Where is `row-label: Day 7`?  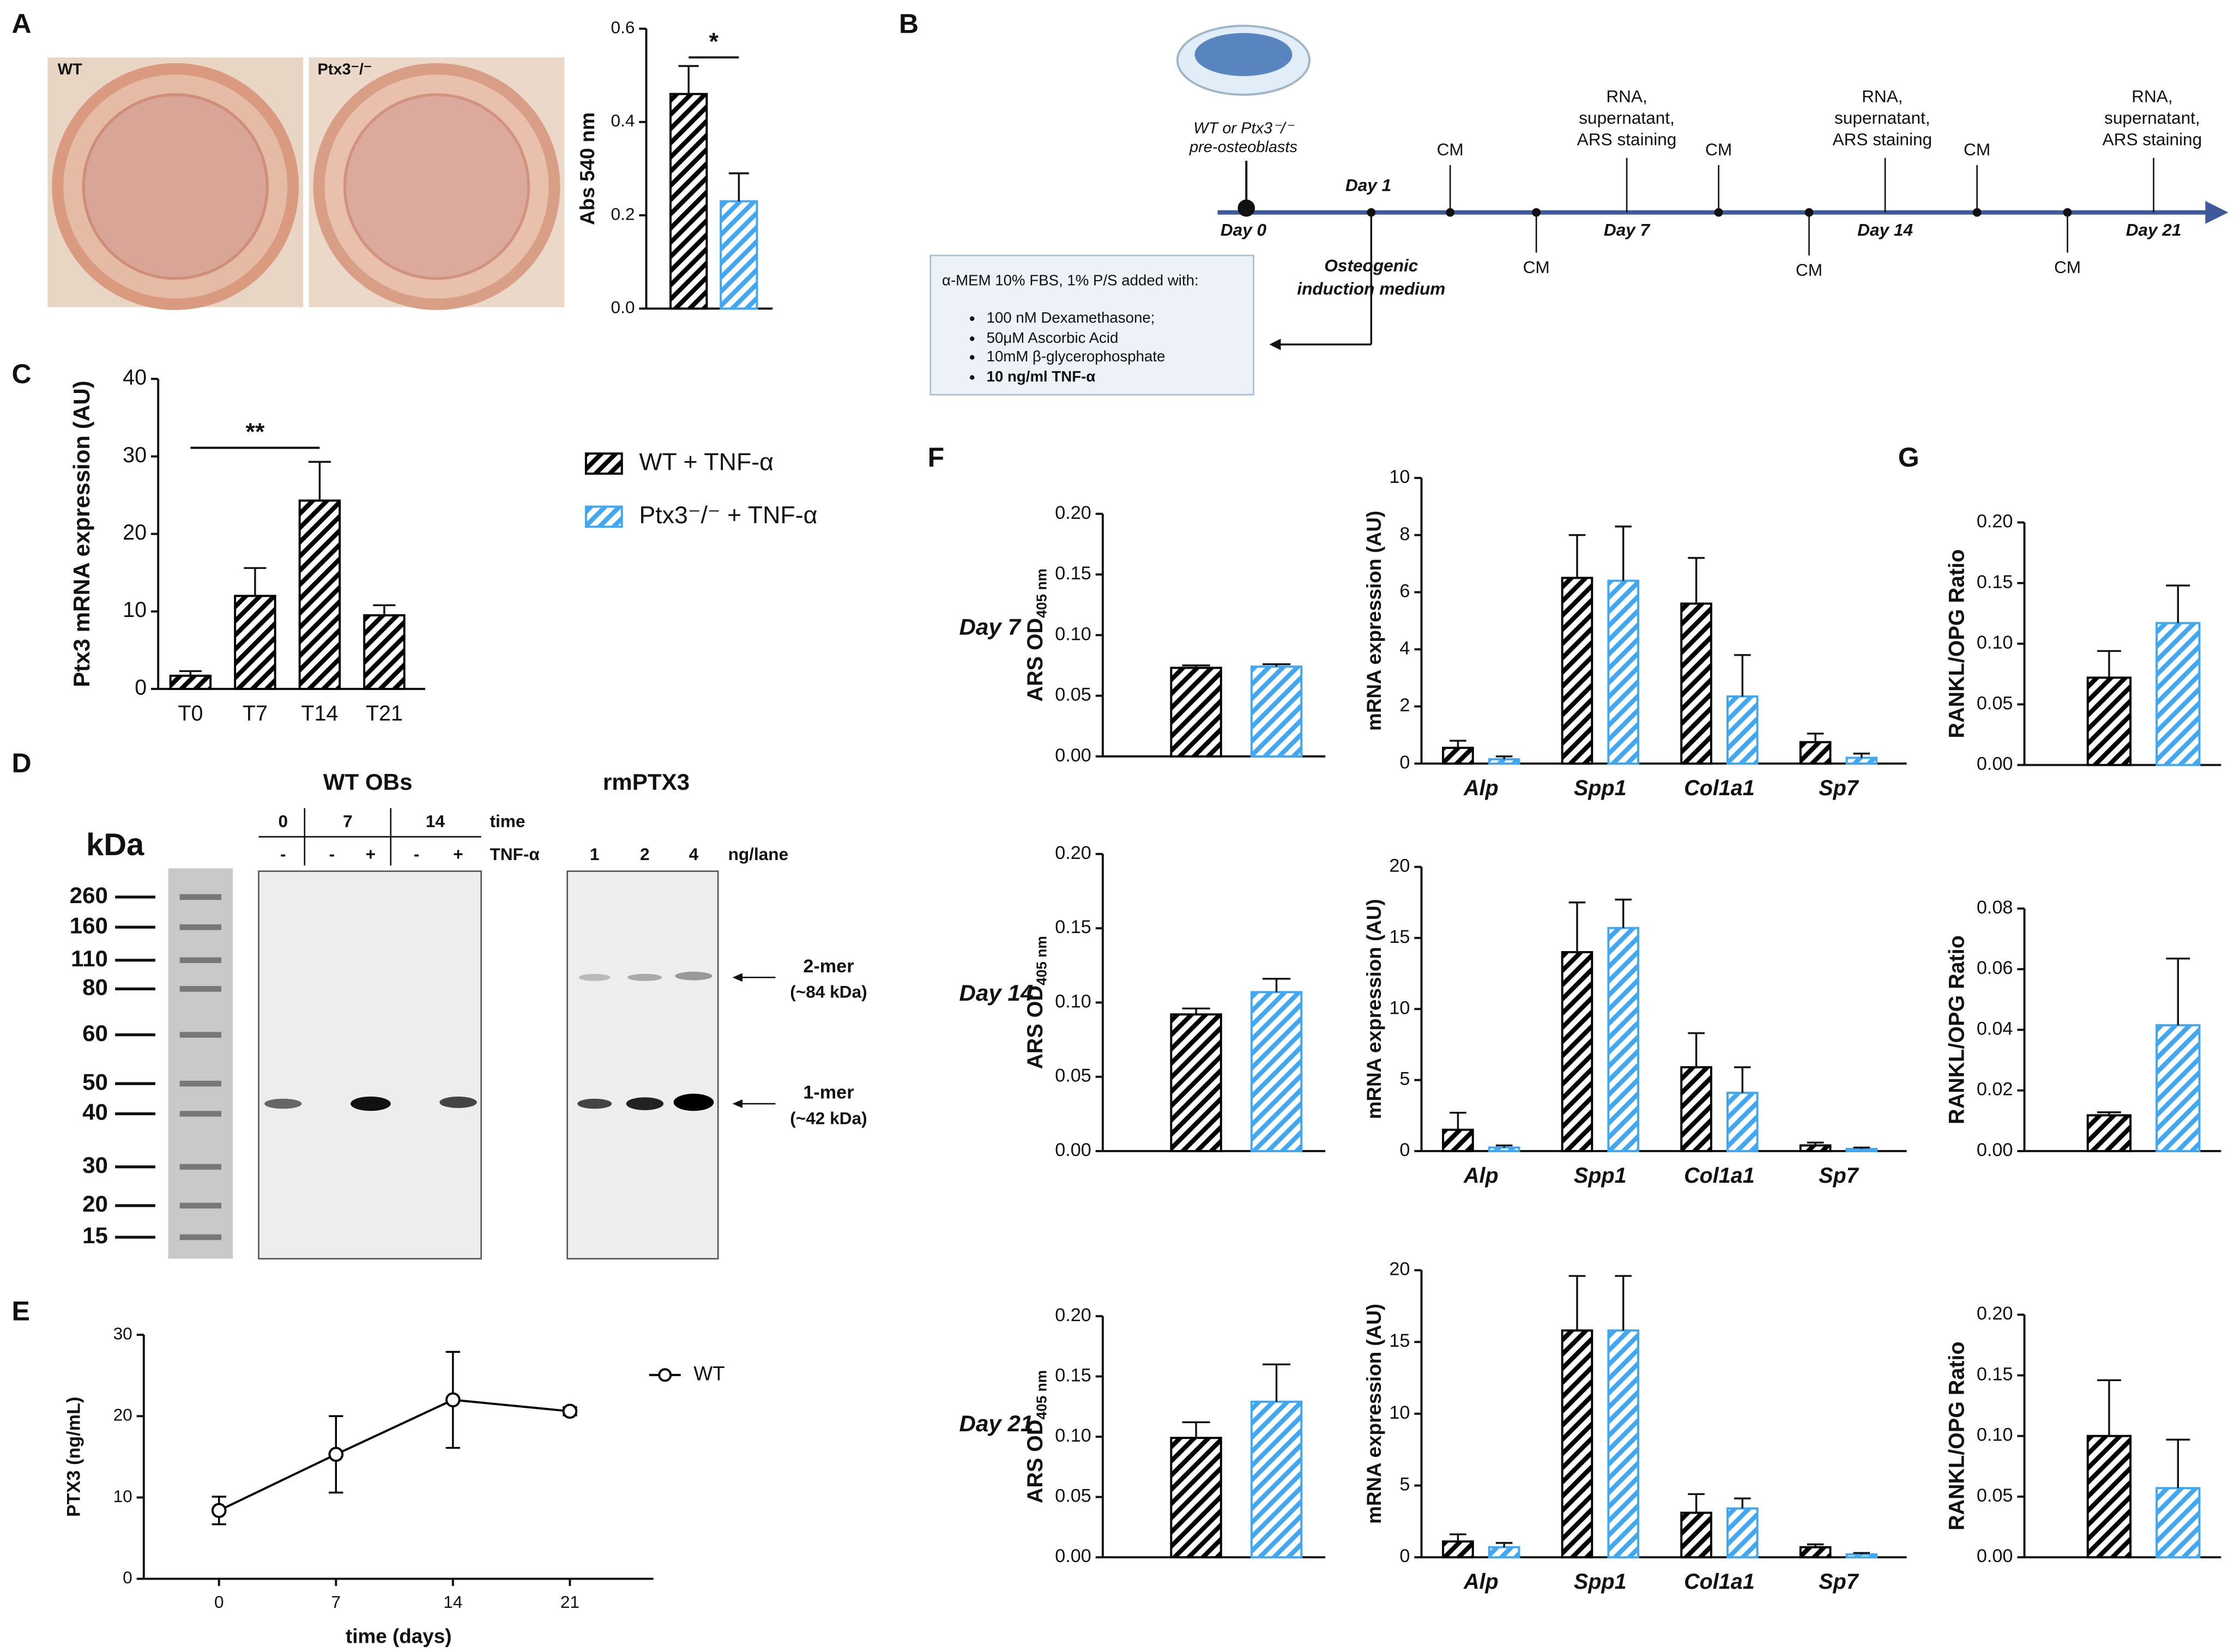 row-label: Day 7 is located at coordinates (991, 627).